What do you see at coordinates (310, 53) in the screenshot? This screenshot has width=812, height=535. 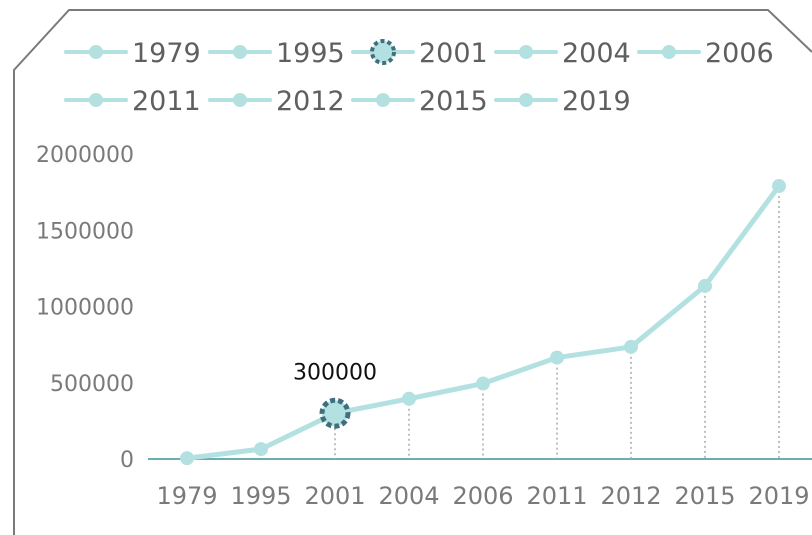 I see `legend-label: 1995` at bounding box center [310, 53].